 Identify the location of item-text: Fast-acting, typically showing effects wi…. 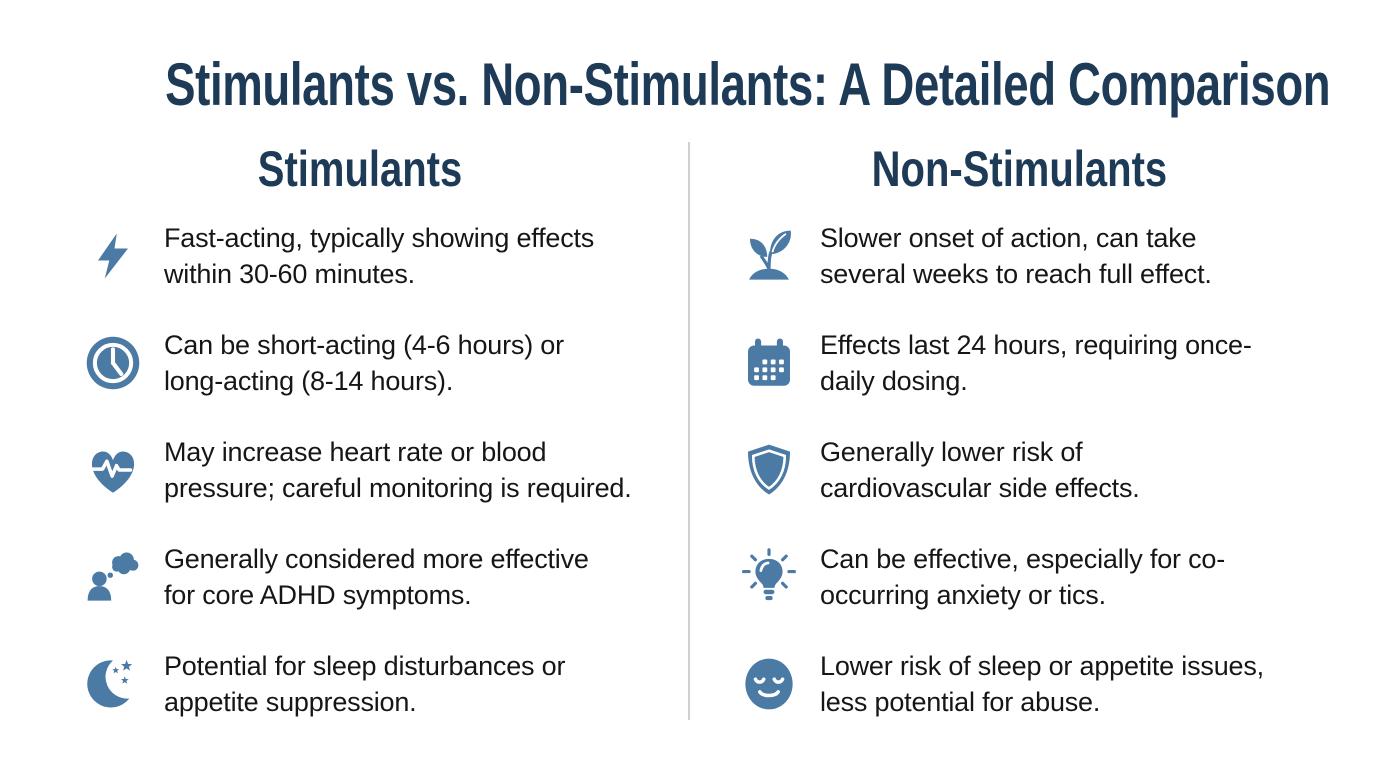
(379, 256).